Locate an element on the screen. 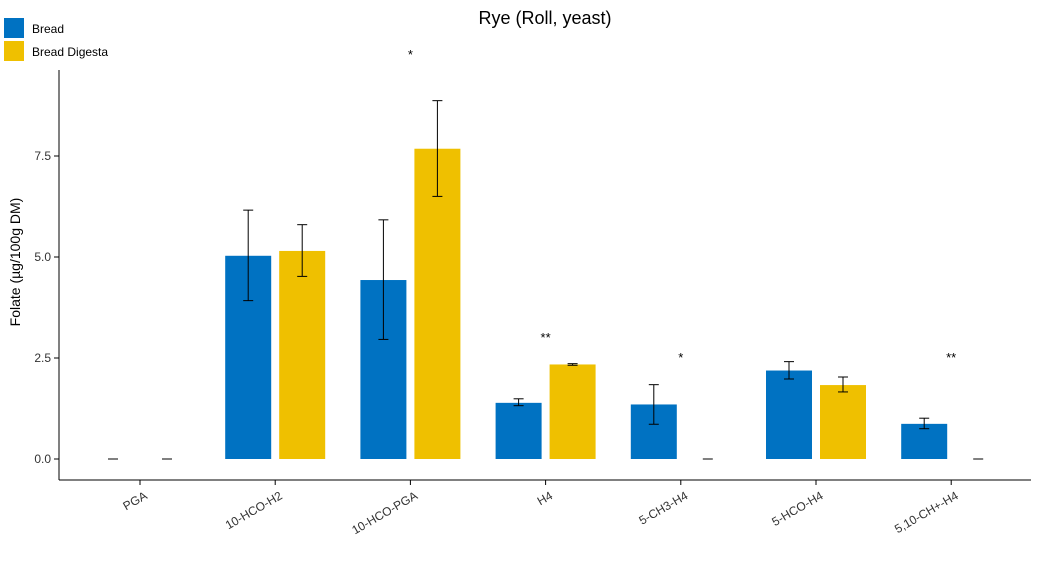 The height and width of the screenshot is (566, 1040). legend-swatch-bread is located at coordinates (14, 28).